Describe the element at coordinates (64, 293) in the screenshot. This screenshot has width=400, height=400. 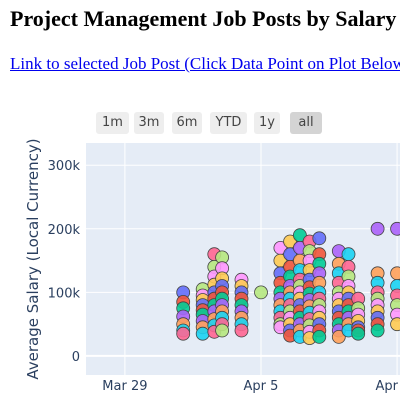
I see `y-tick-label: 100k` at that location.